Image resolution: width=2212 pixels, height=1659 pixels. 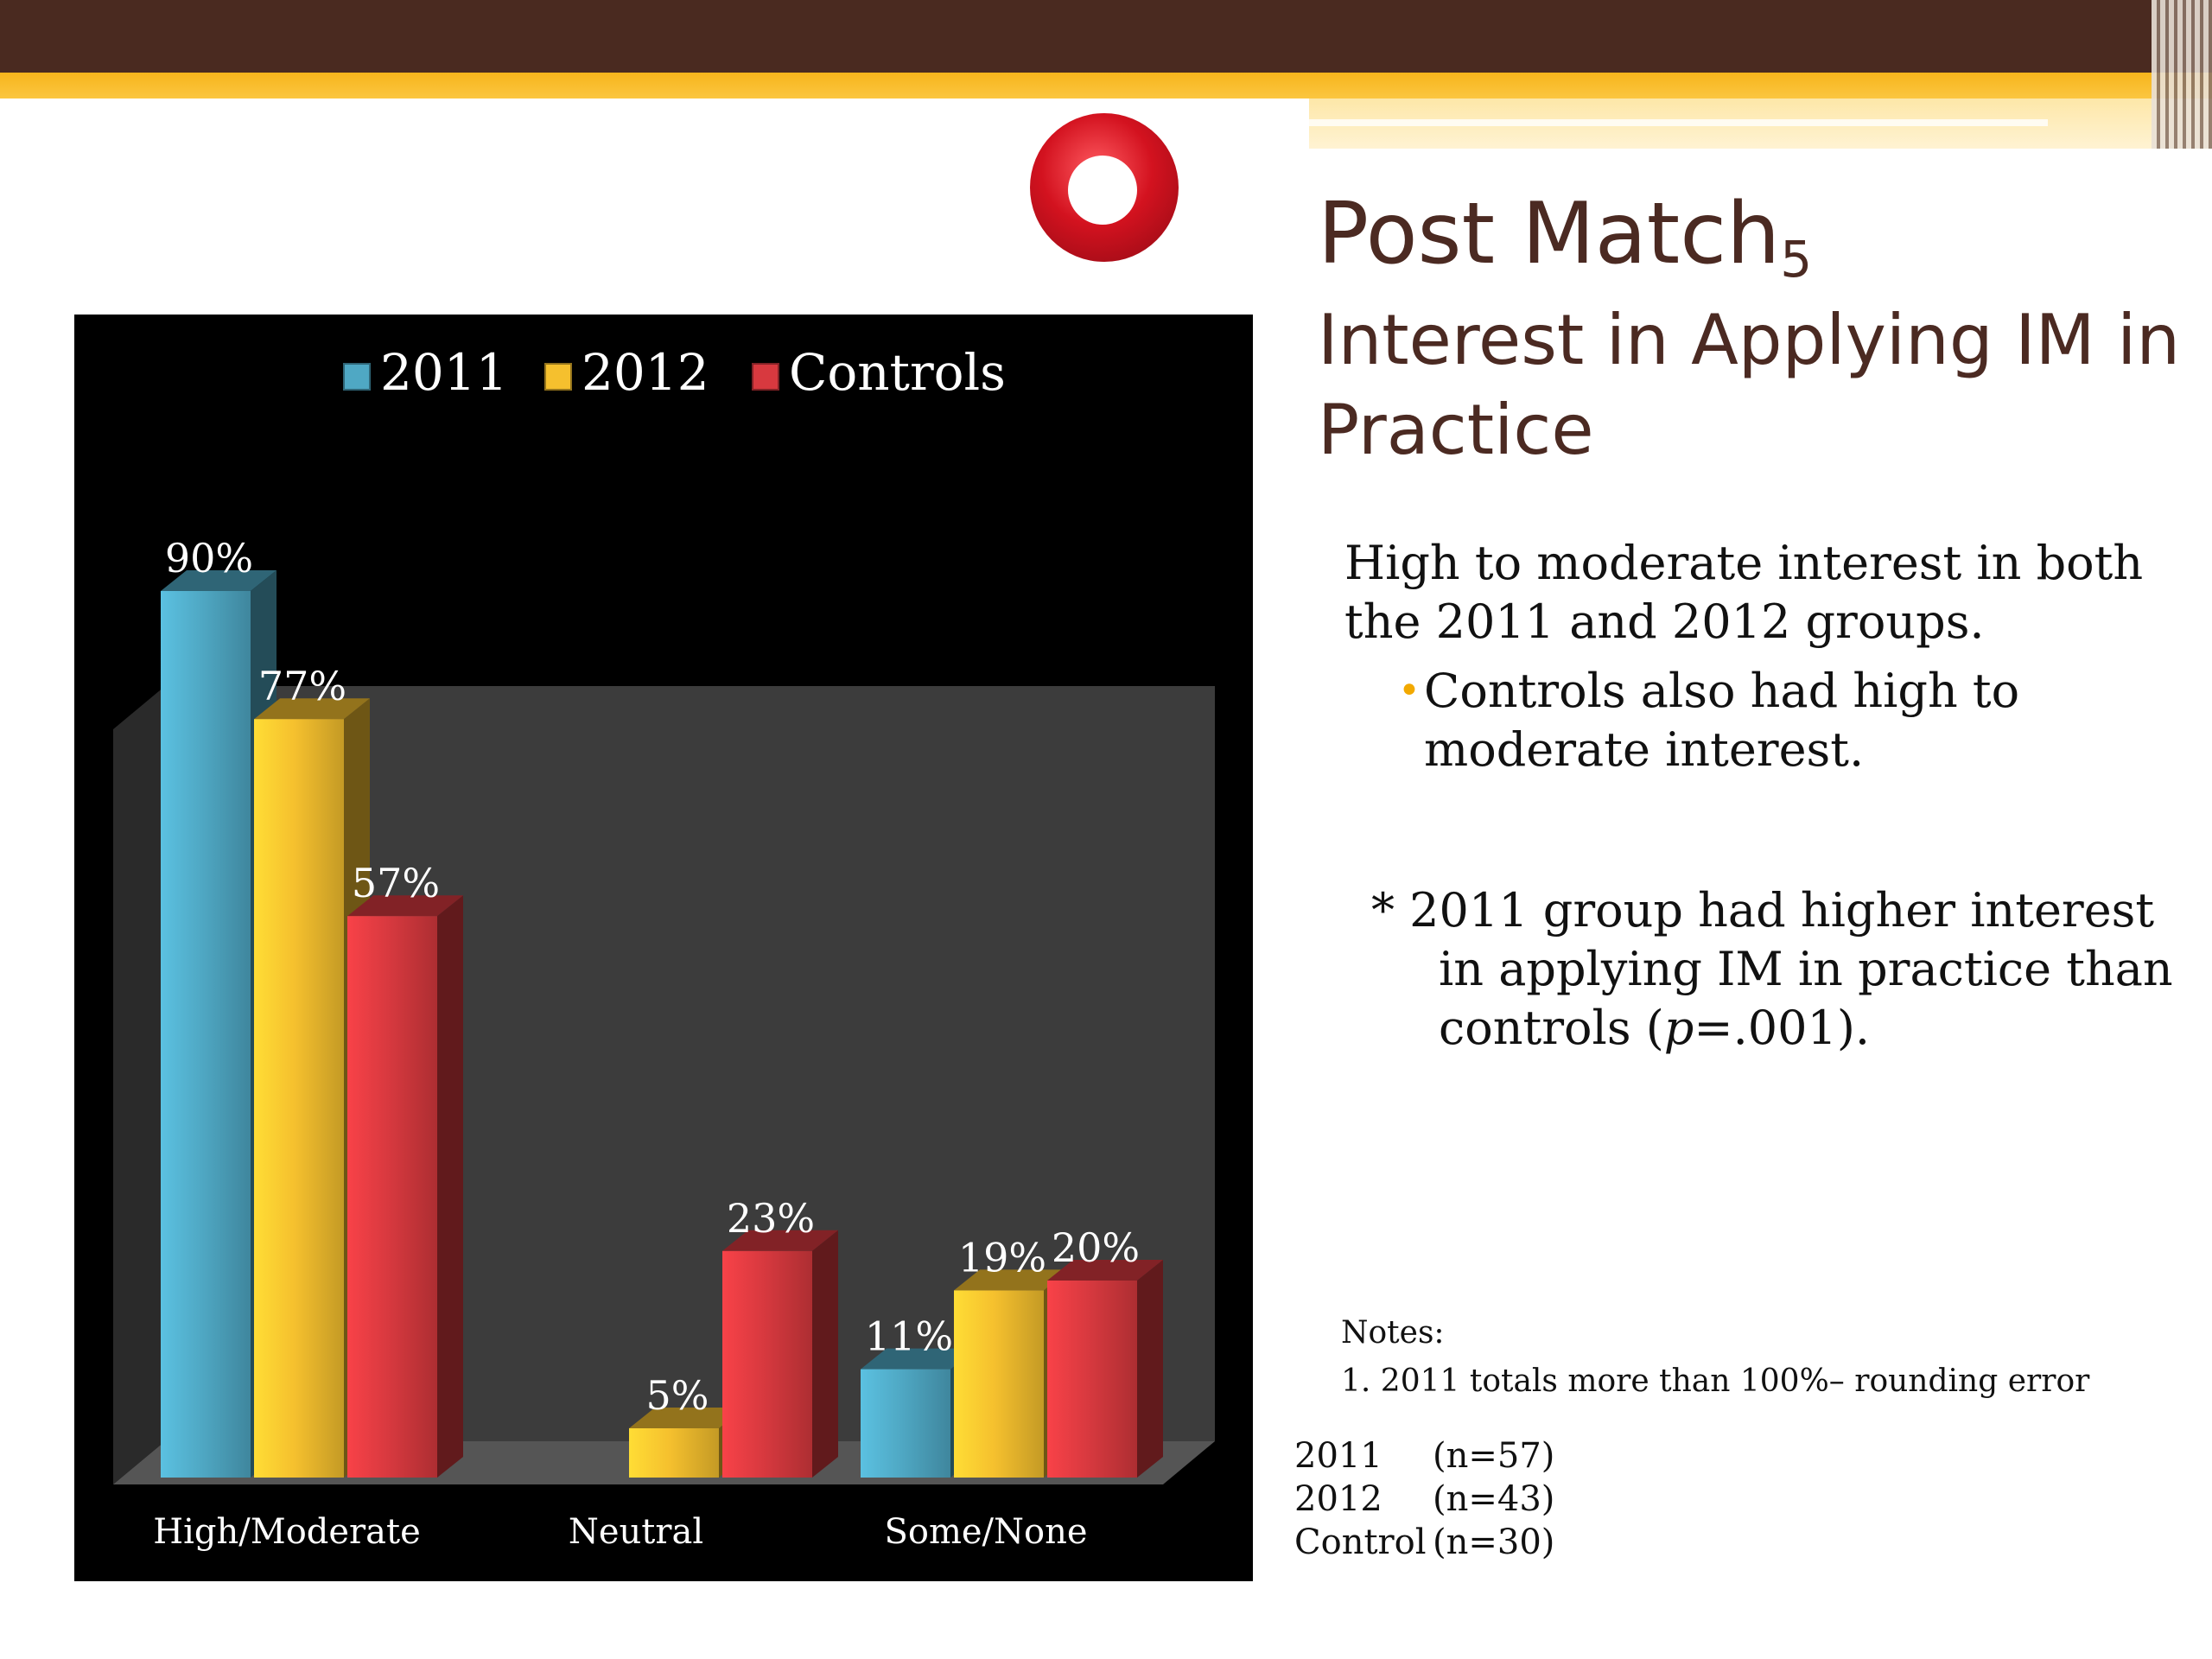 I want to click on footnote-line-3: controls (p=.001)., so click(x=1786, y=1028).